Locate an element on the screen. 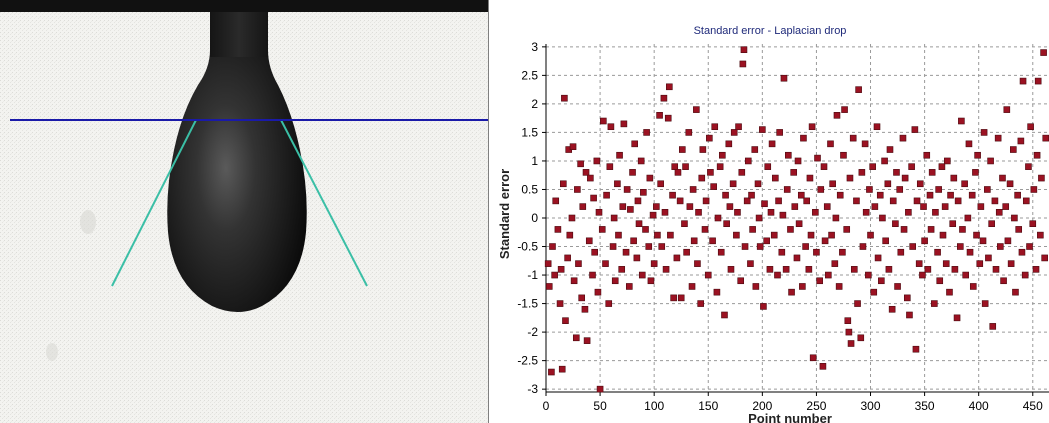 The width and height of the screenshot is (1049, 423). y-tick-label: 0 is located at coordinates (534, 218).